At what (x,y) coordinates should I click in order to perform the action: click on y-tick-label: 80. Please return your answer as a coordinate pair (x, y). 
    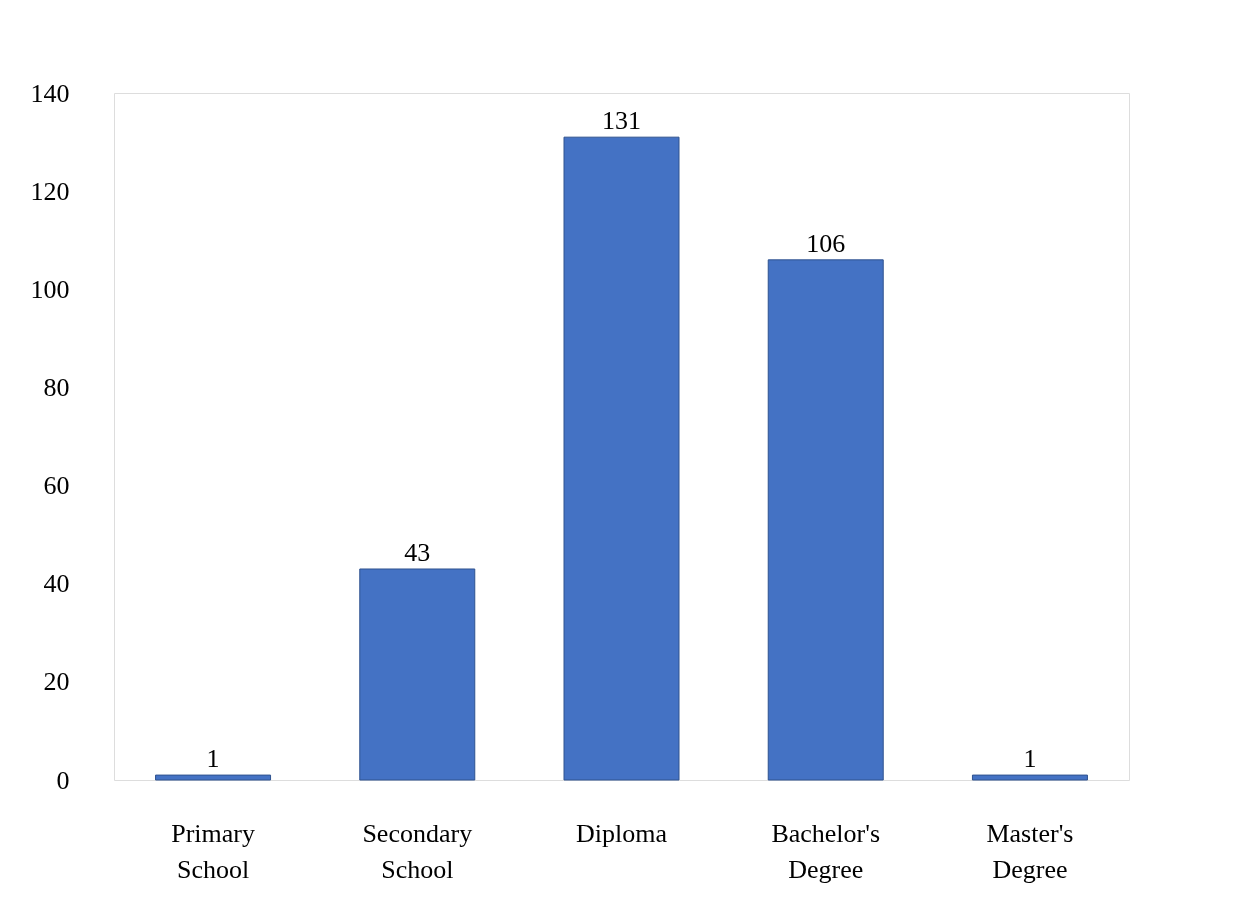
    Looking at the image, I should click on (56, 387).